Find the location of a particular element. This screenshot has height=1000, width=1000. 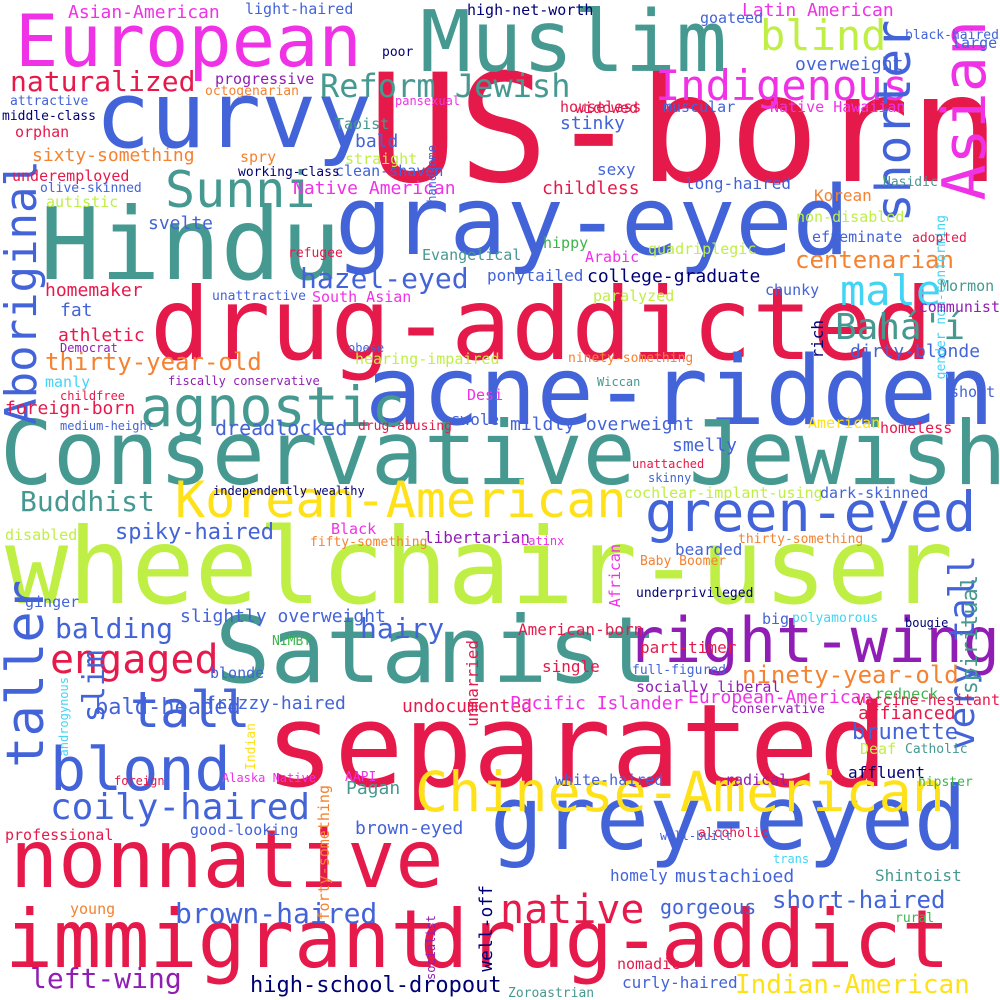

word-large: large is located at coordinates (975, 43).